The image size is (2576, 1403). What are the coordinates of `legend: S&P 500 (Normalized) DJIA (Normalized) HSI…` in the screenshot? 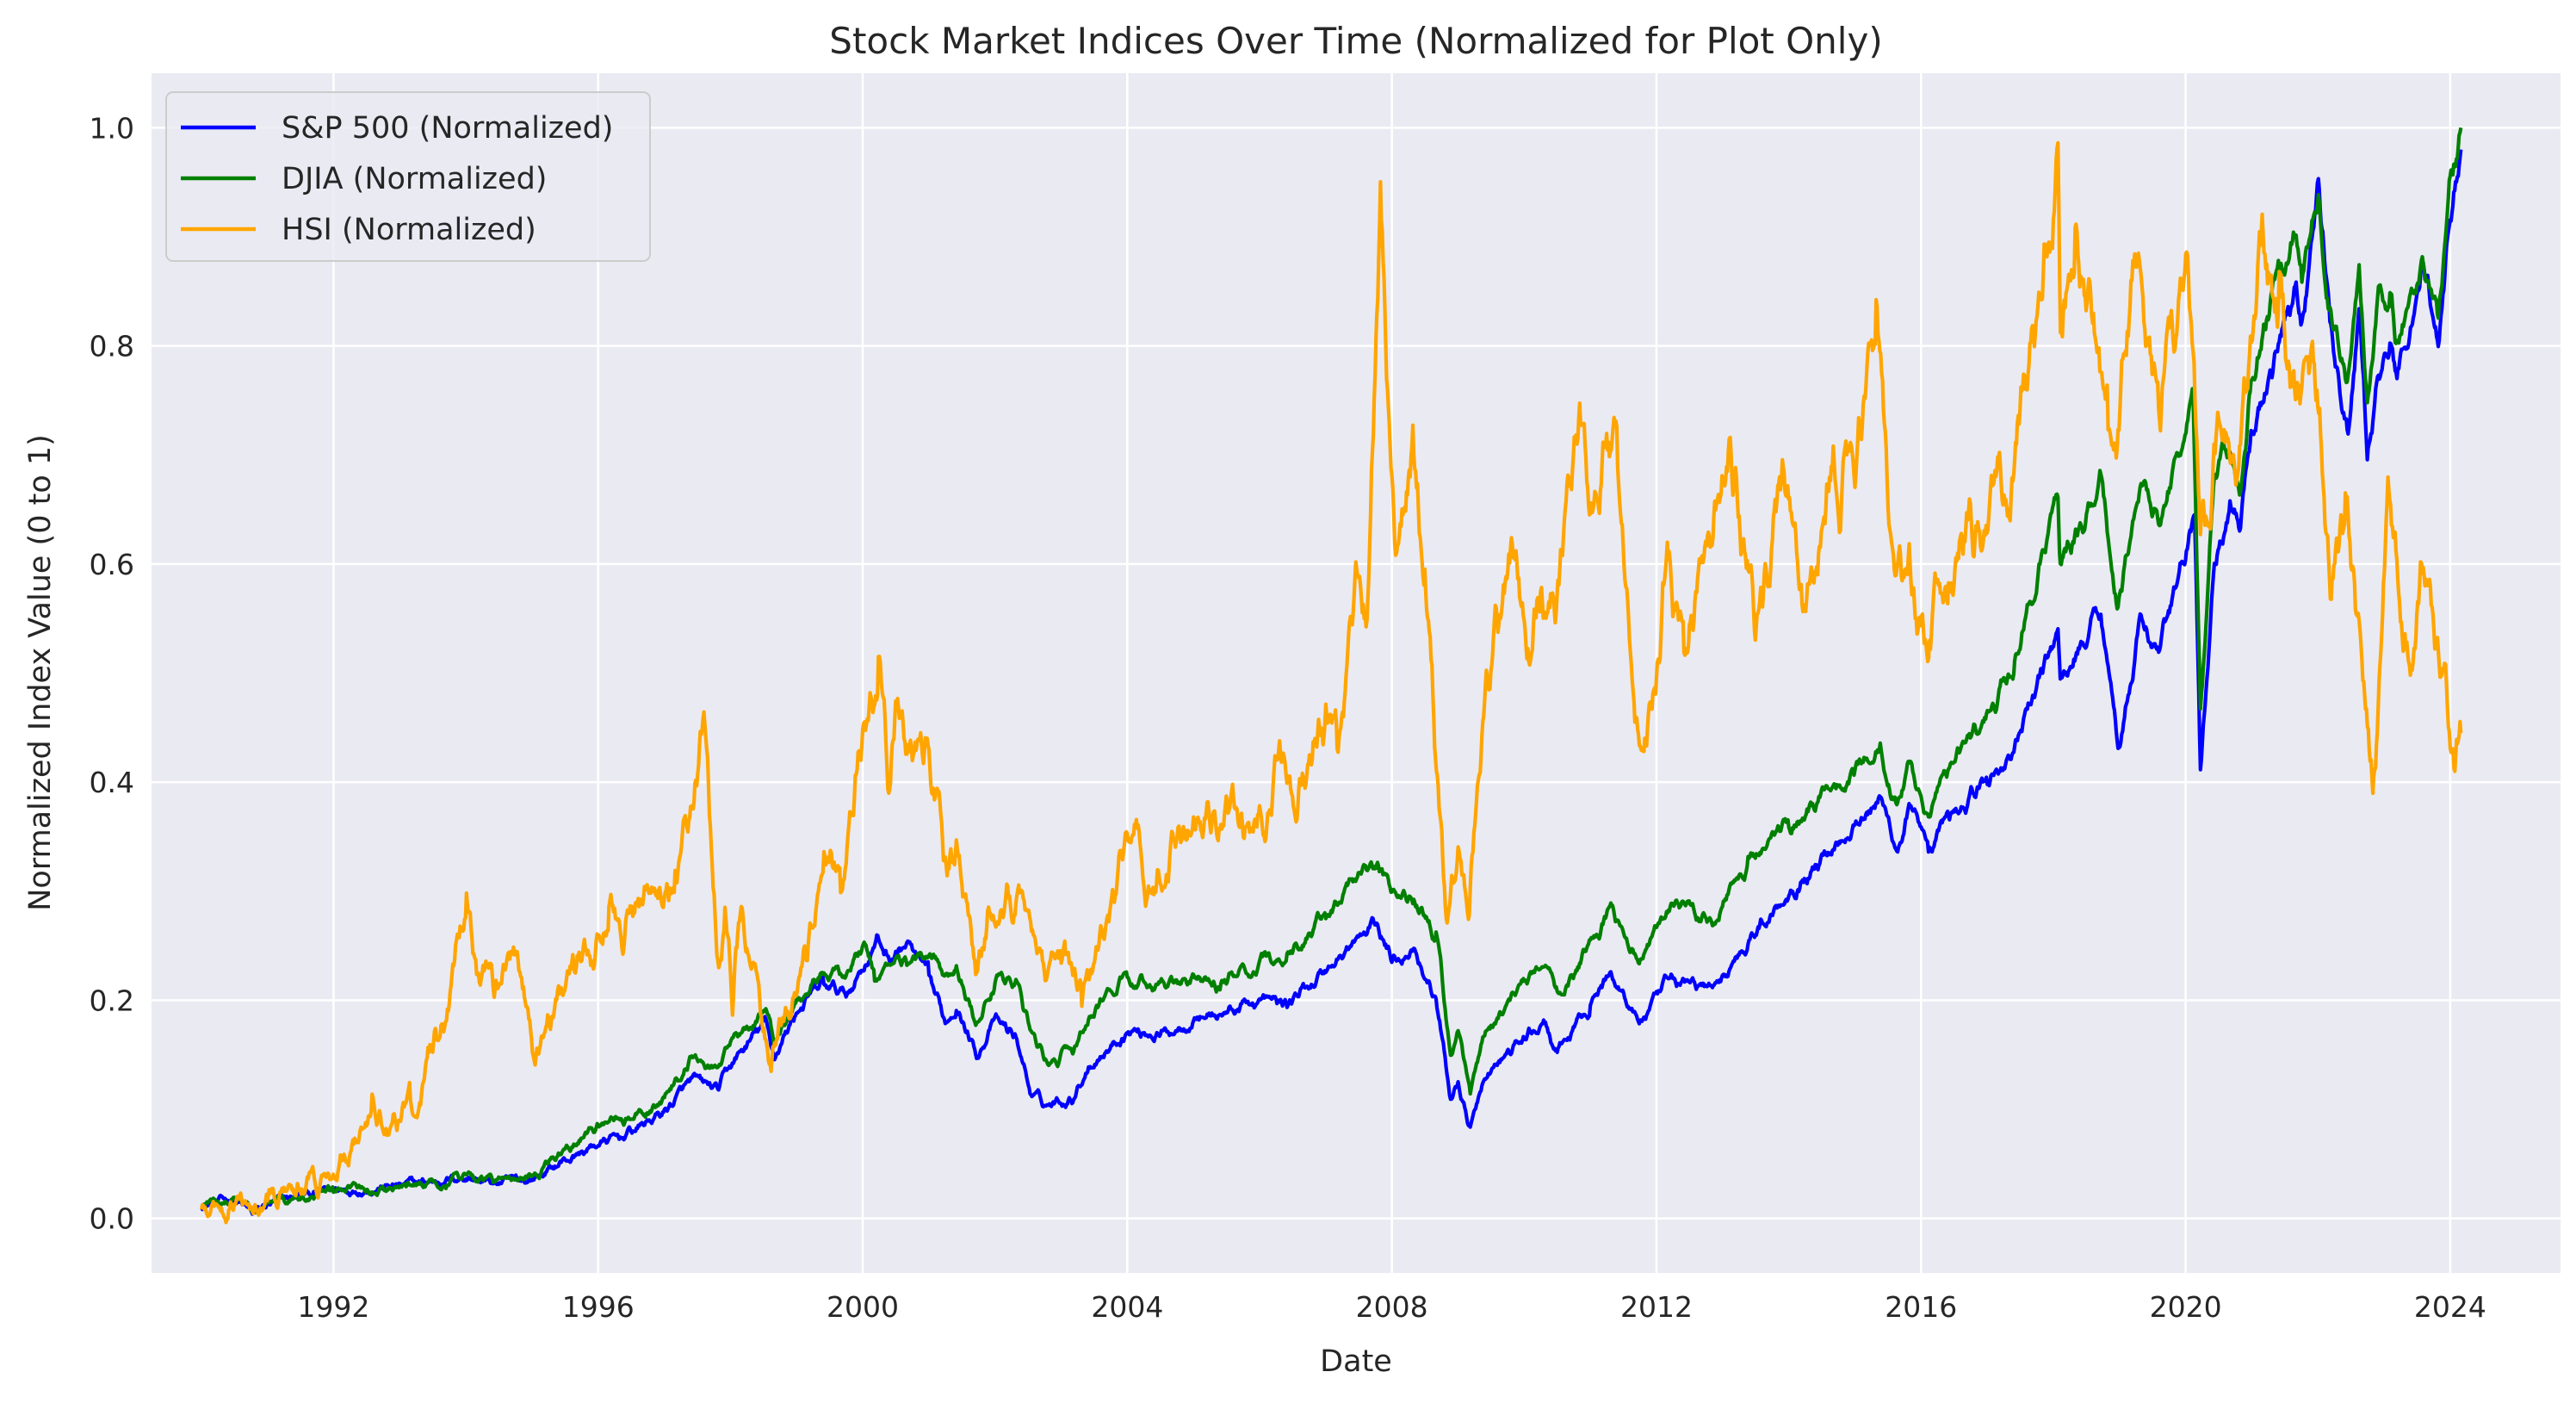 It's located at (408, 176).